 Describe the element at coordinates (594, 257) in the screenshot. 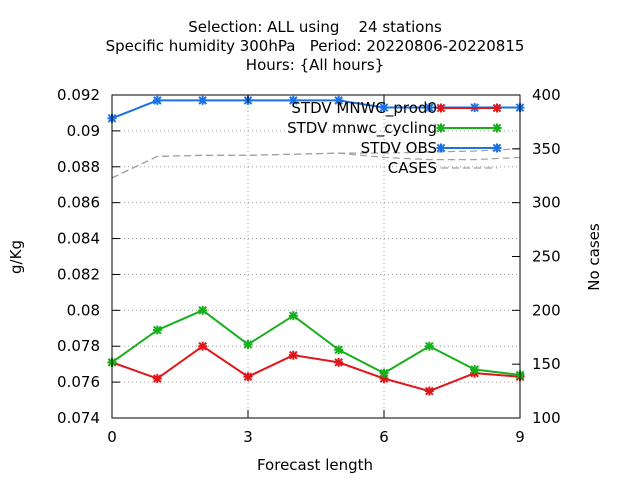

I see `y2-axis-label: No cases` at that location.